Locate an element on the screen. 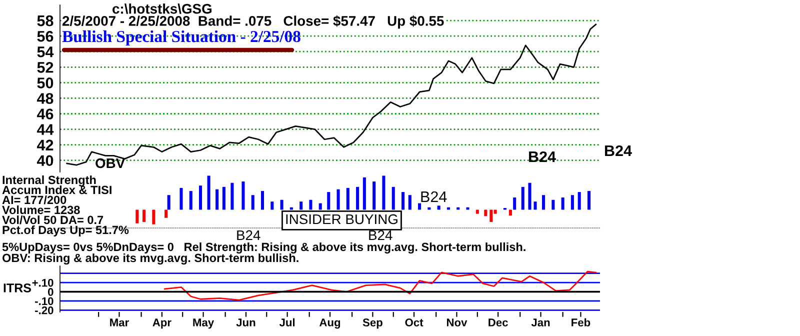 The image size is (800, 336). x-tick-label: Jun is located at coordinates (246, 322).